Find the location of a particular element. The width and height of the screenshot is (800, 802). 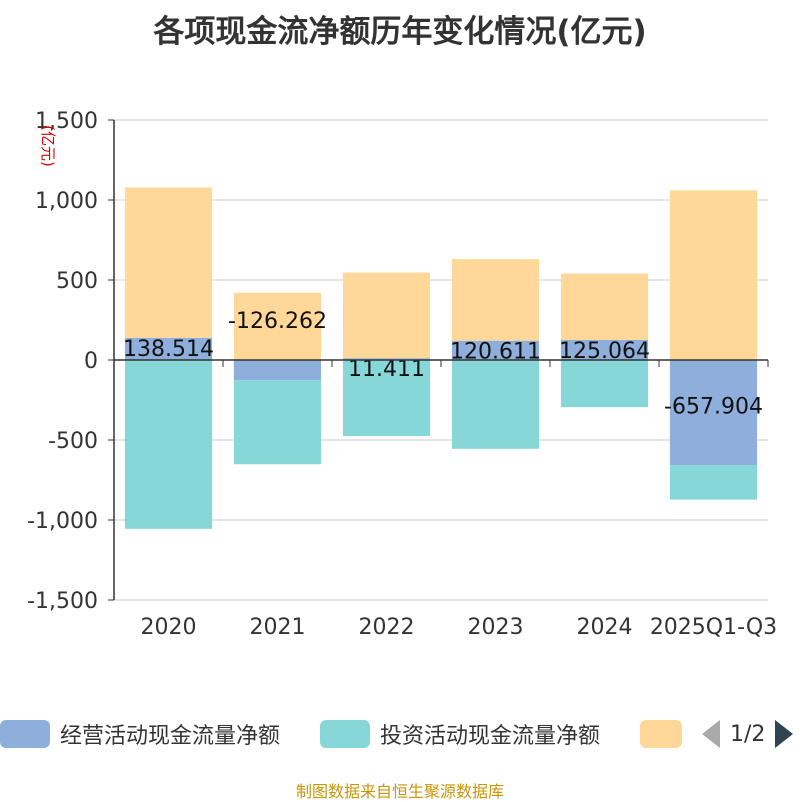

x-tick-label: 2022 is located at coordinates (387, 627).